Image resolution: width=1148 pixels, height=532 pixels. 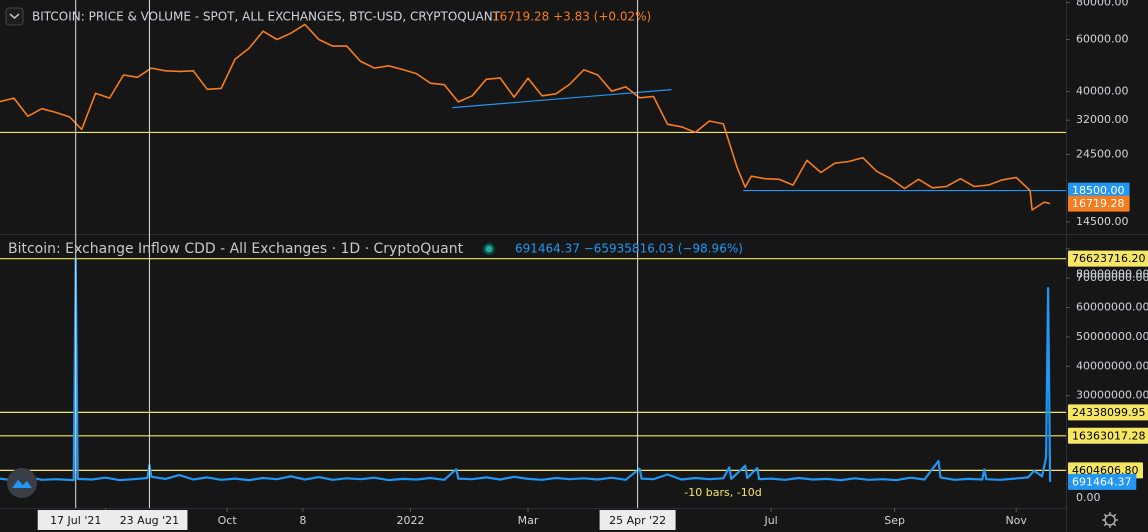 I want to click on price-badge-label: 691464.37, so click(x=1102, y=481).